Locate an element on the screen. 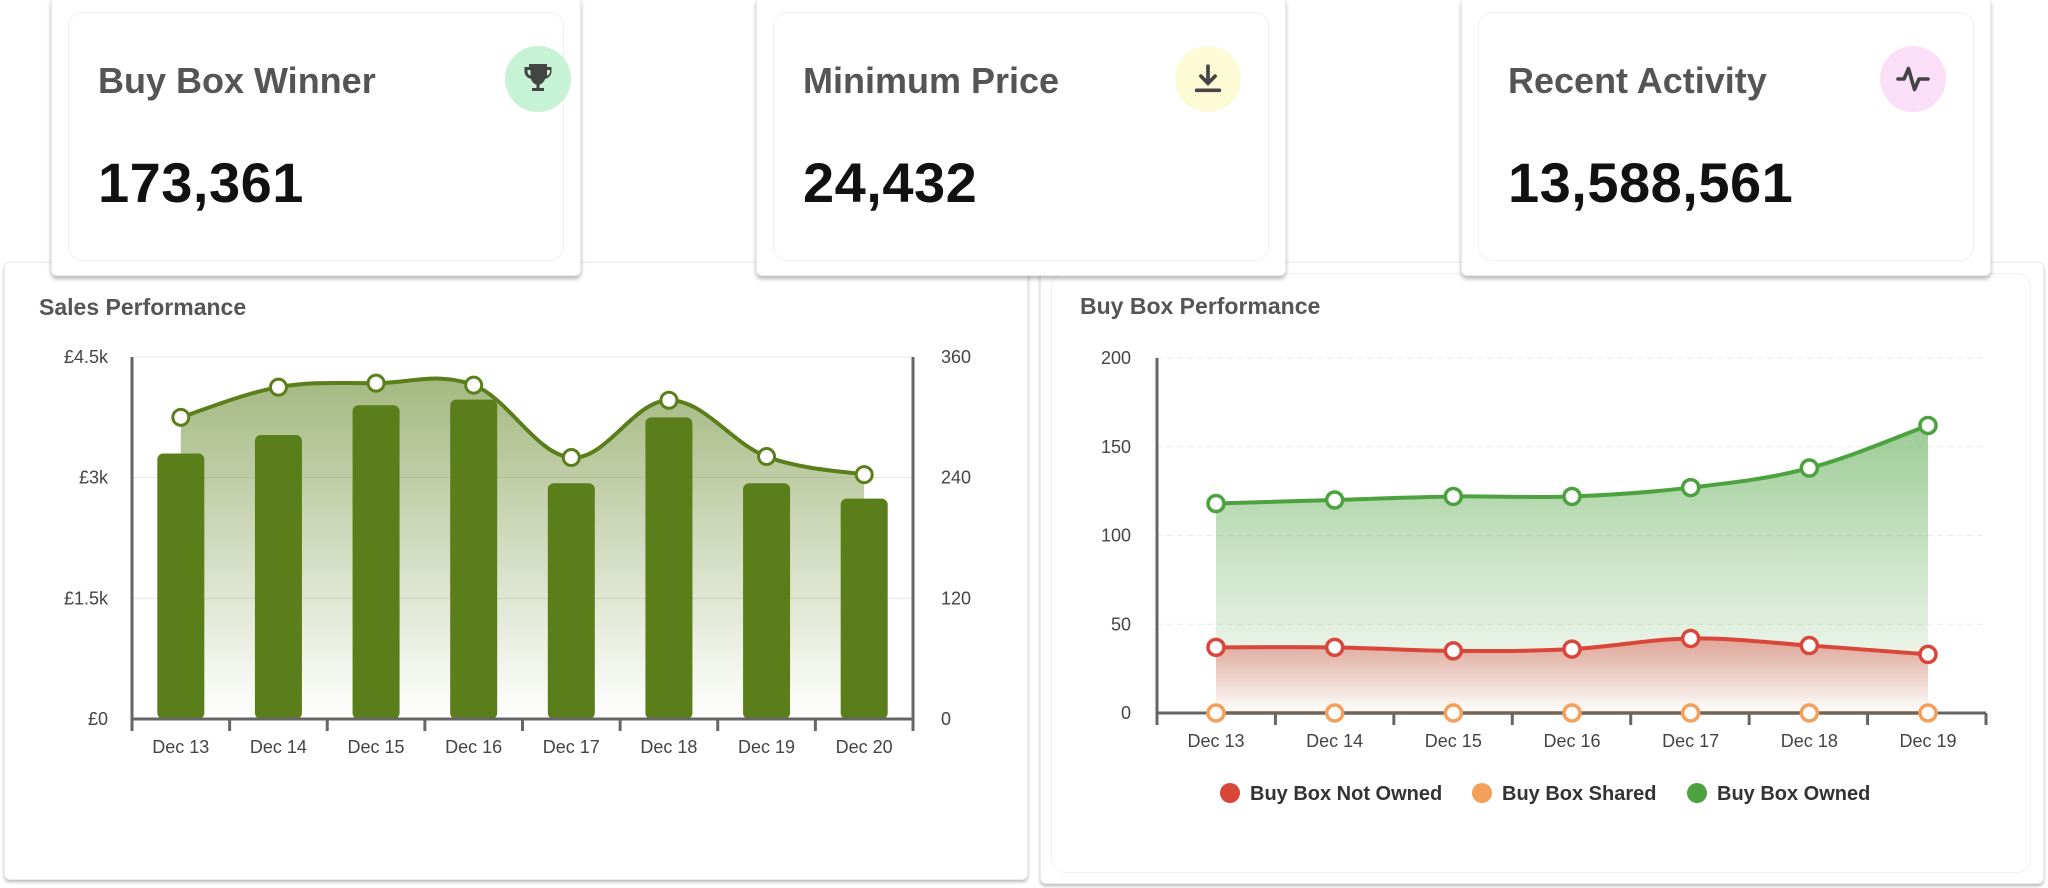  kpi-title: Recent Activity is located at coordinates (1637, 80).